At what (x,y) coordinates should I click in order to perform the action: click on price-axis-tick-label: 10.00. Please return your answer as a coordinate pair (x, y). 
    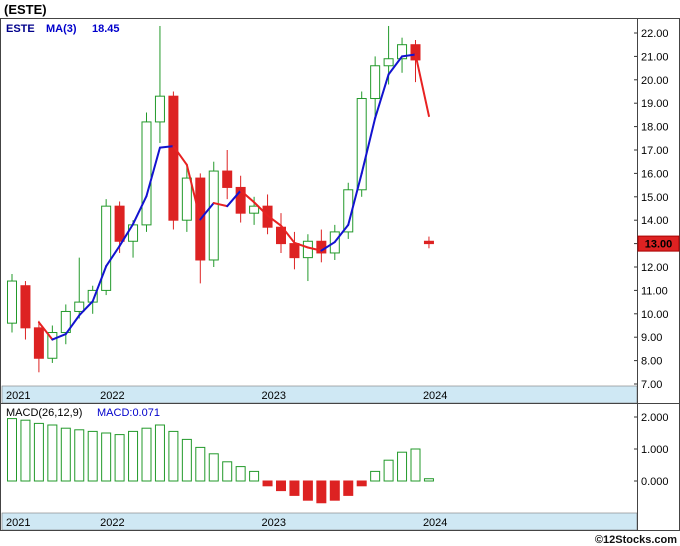
    Looking at the image, I should click on (655, 315).